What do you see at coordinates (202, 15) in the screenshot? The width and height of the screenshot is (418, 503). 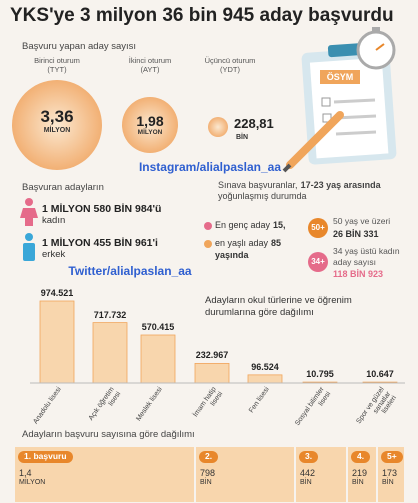 I see `title: YKS'ye 3 milyon 36 bin 945 aday başvurdu` at bounding box center [202, 15].